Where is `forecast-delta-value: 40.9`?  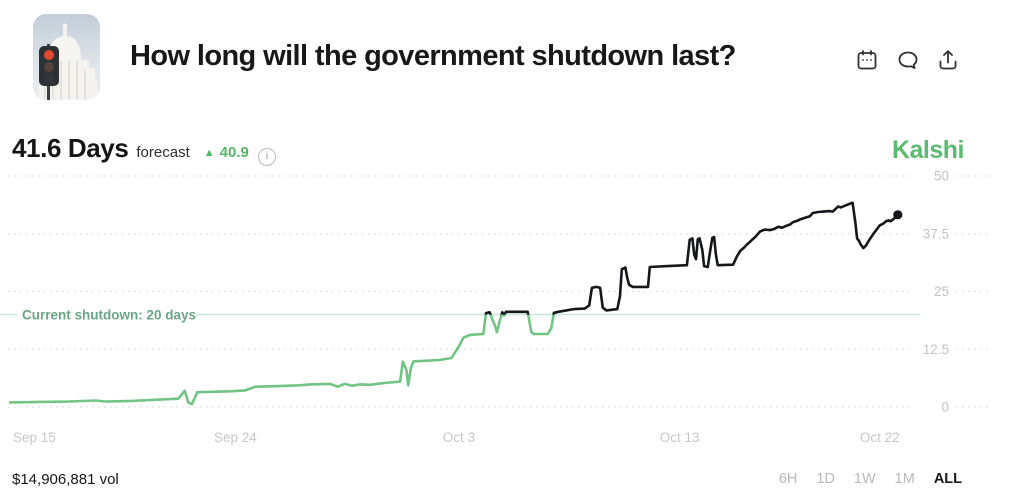
forecast-delta-value: 40.9 is located at coordinates (234, 152).